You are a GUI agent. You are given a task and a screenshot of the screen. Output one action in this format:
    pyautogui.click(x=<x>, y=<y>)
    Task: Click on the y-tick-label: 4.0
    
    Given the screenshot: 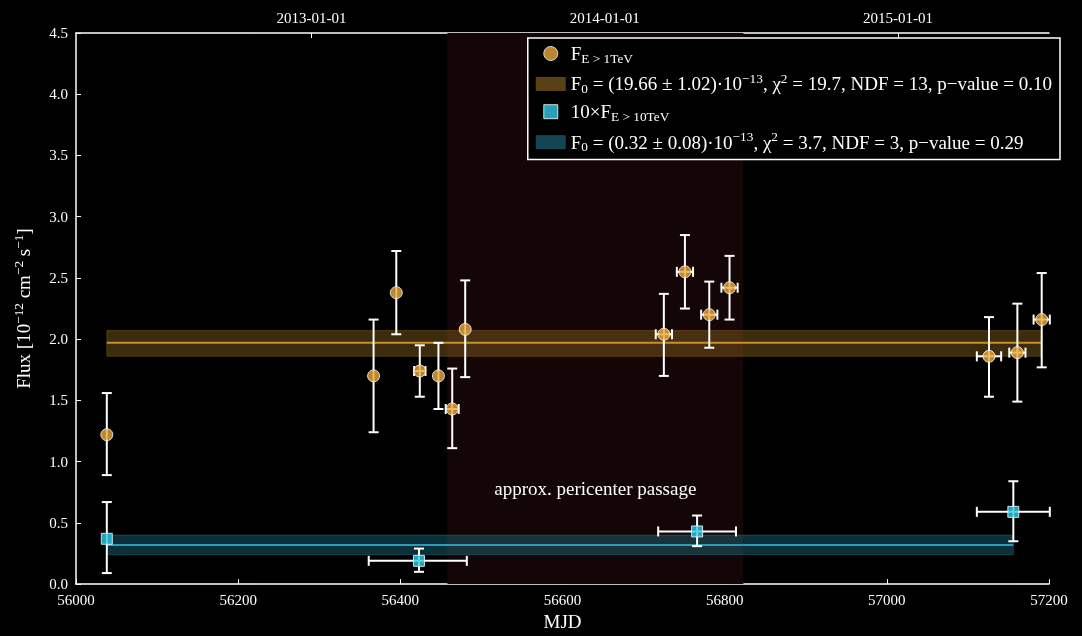 What is the action you would take?
    pyautogui.click(x=58, y=94)
    